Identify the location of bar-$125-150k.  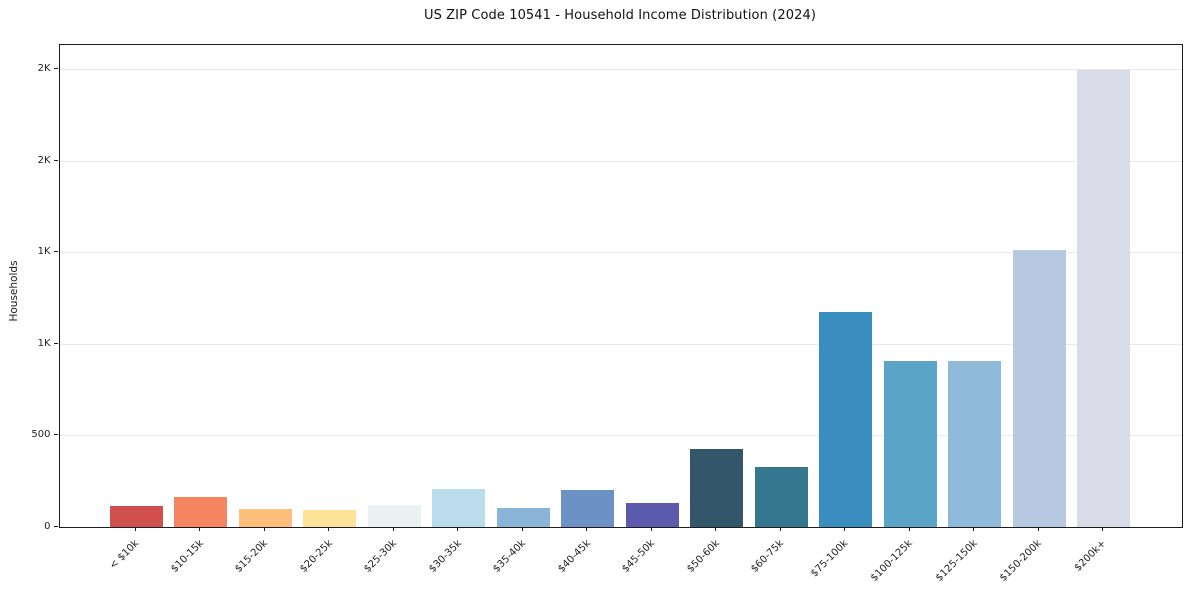
(975, 444).